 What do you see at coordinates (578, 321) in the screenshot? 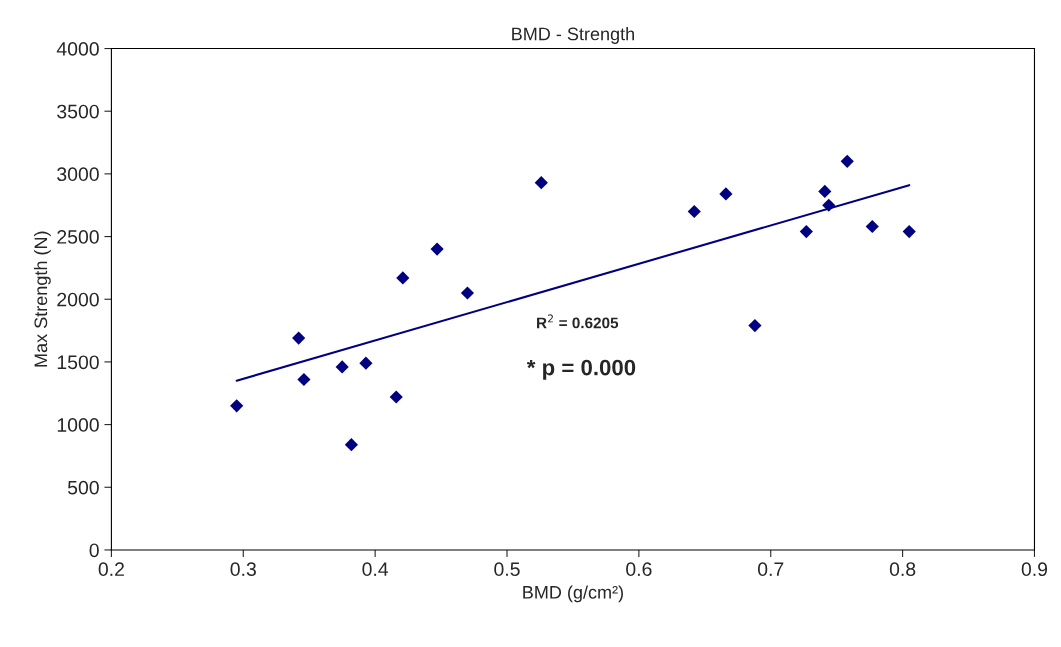
I see `annotation: R$^{2}$ = 0.6205` at bounding box center [578, 321].